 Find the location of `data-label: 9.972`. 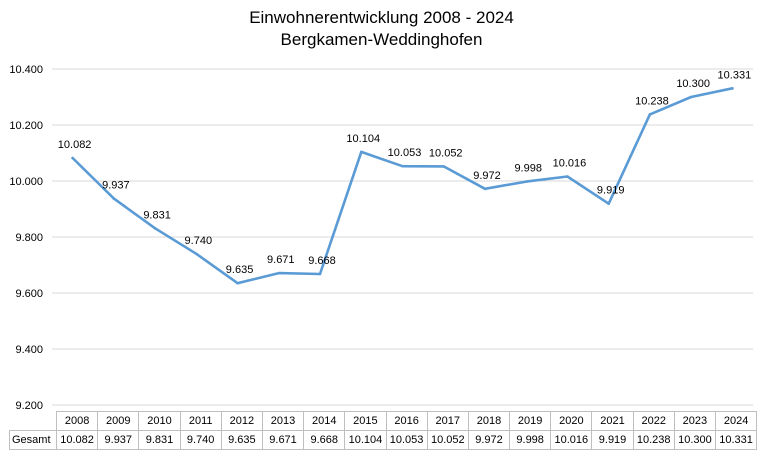

data-label: 9.972 is located at coordinates (487, 176).